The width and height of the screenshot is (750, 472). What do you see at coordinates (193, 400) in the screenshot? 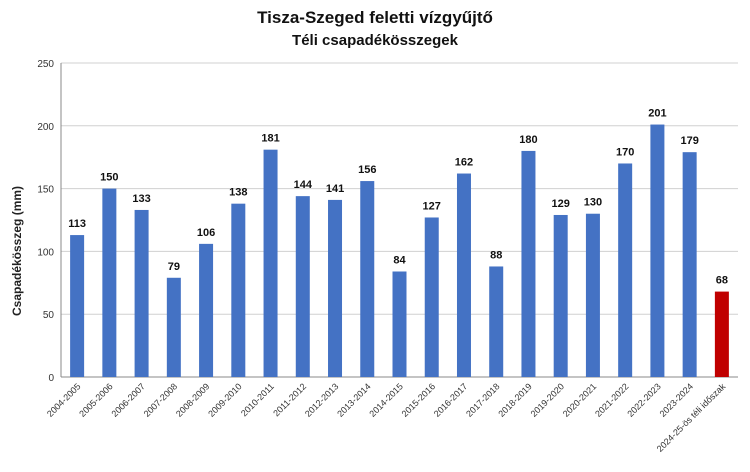
I see `x-tick-label: 2008-2009` at bounding box center [193, 400].